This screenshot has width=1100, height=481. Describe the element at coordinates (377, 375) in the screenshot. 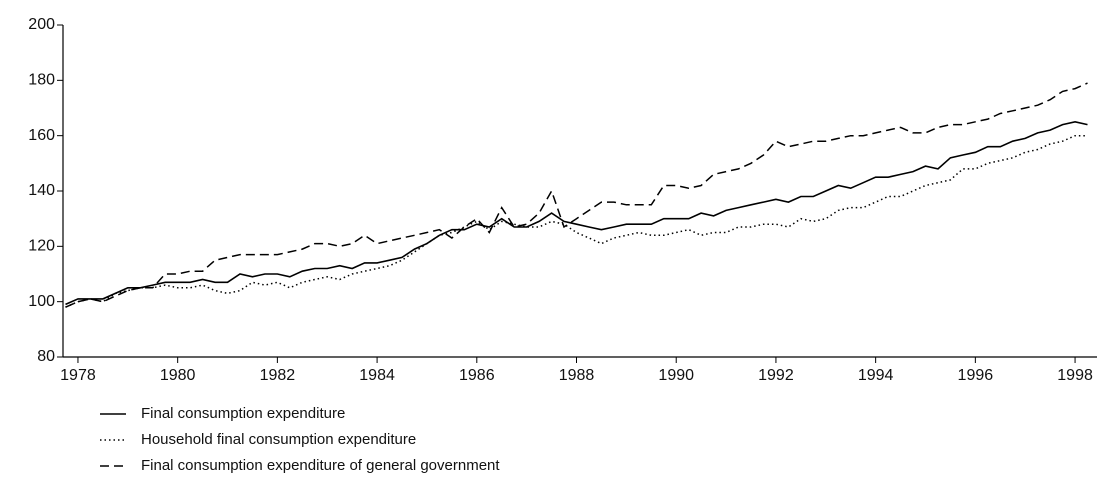

I see `x-tick-label: 1984` at that location.